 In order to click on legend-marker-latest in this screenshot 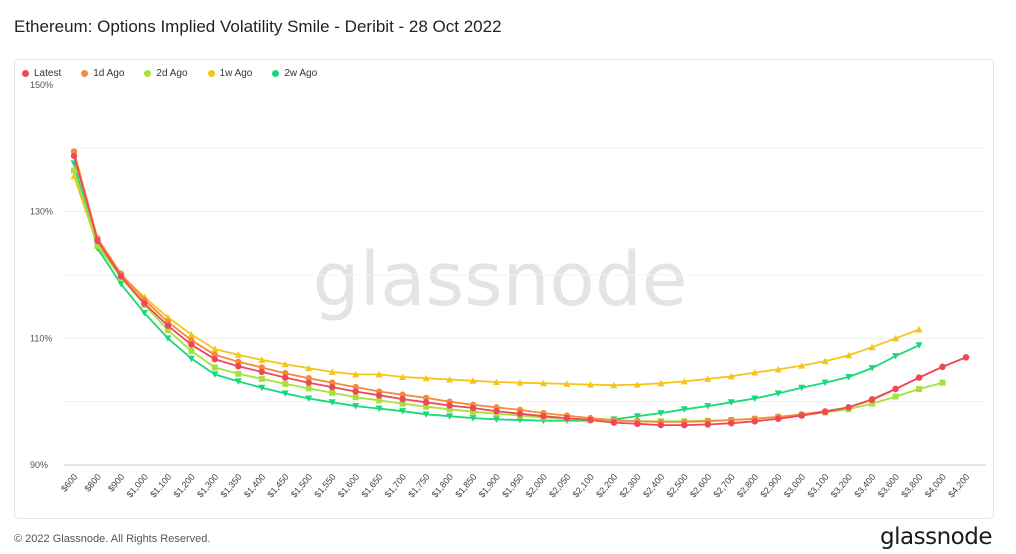, I will do `click(25, 73)`.